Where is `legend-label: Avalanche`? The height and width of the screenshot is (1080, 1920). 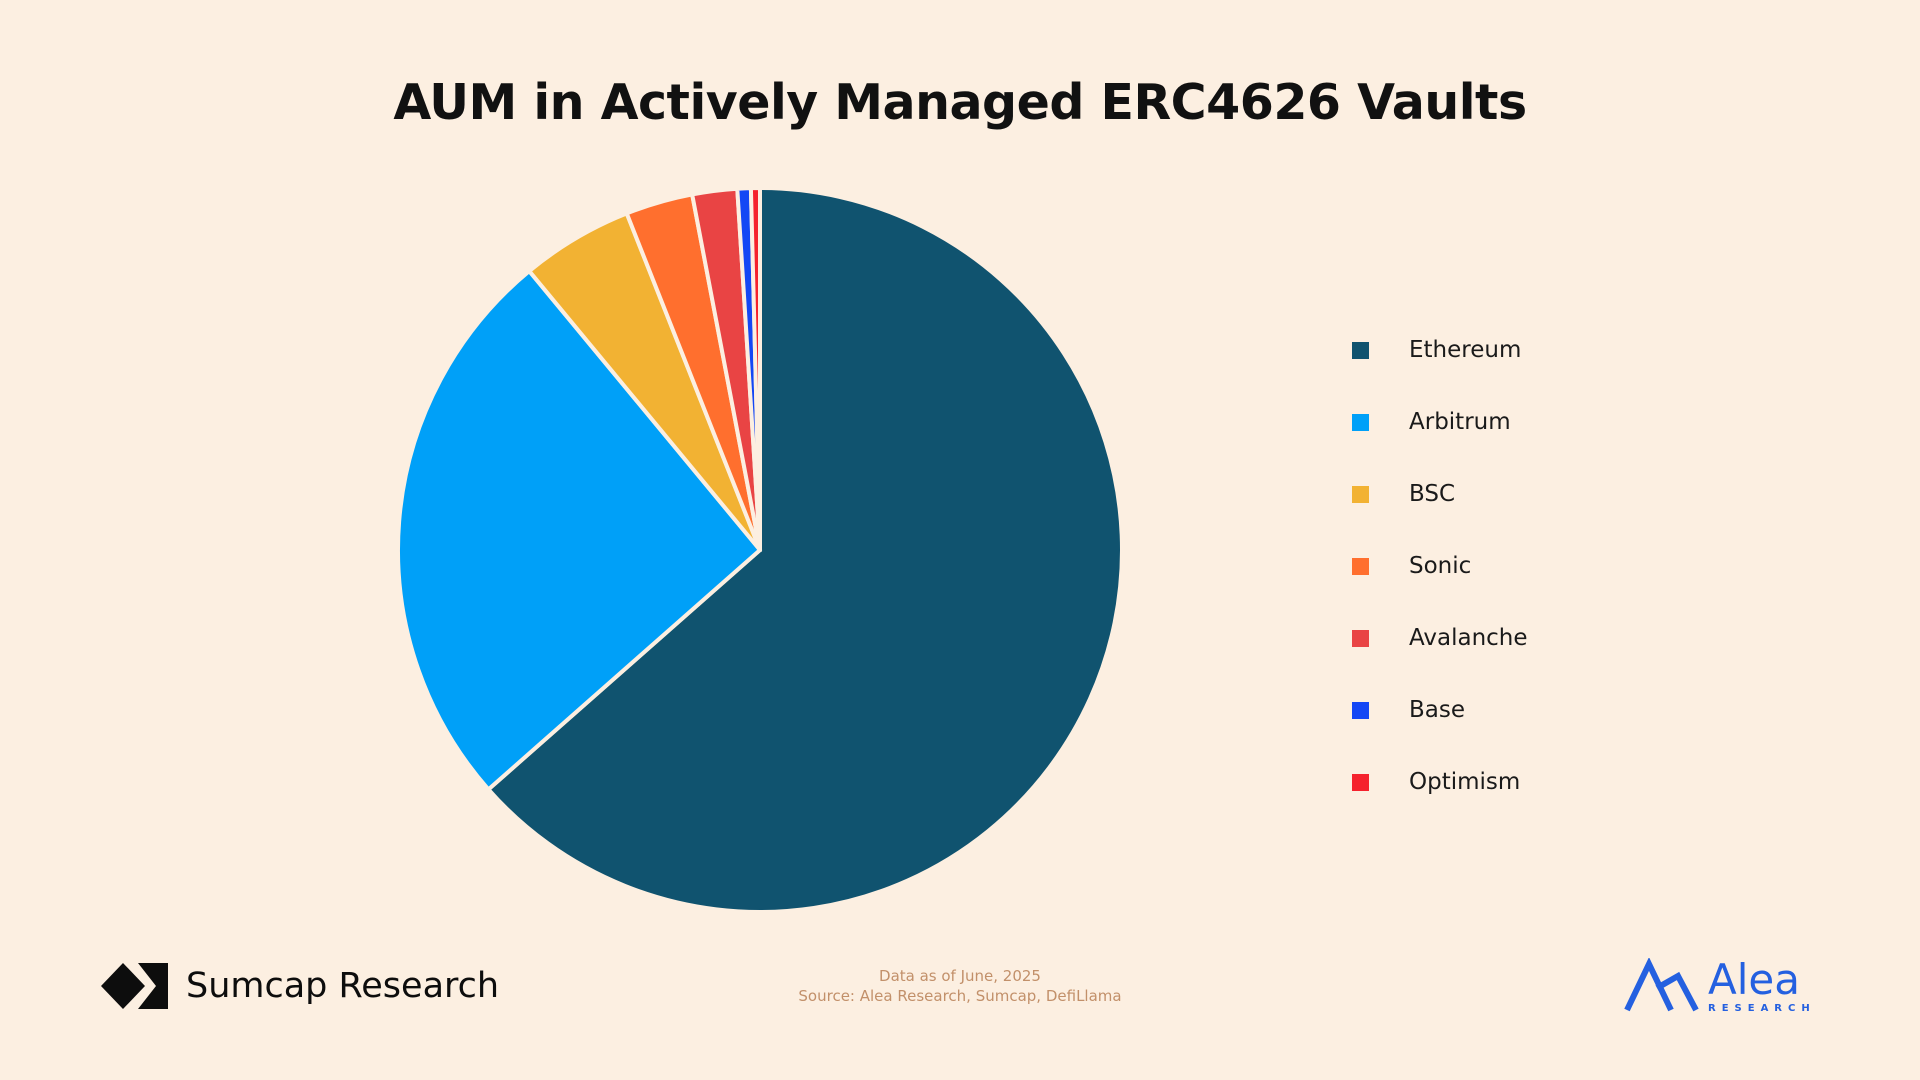 legend-label: Avalanche is located at coordinates (1468, 638).